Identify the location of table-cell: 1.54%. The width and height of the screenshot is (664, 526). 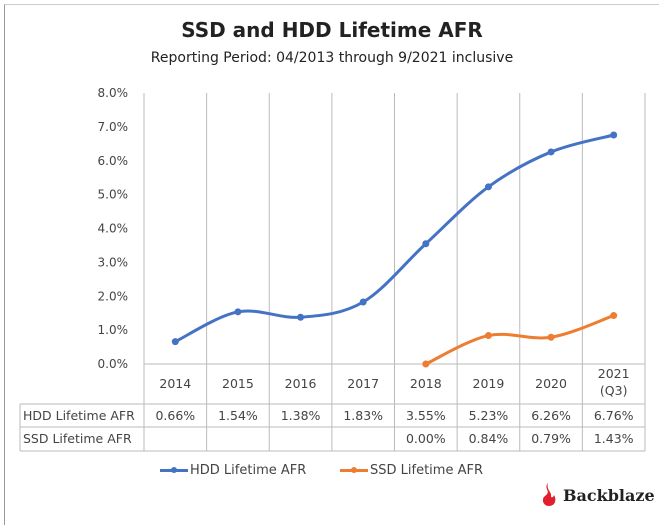
(238, 415).